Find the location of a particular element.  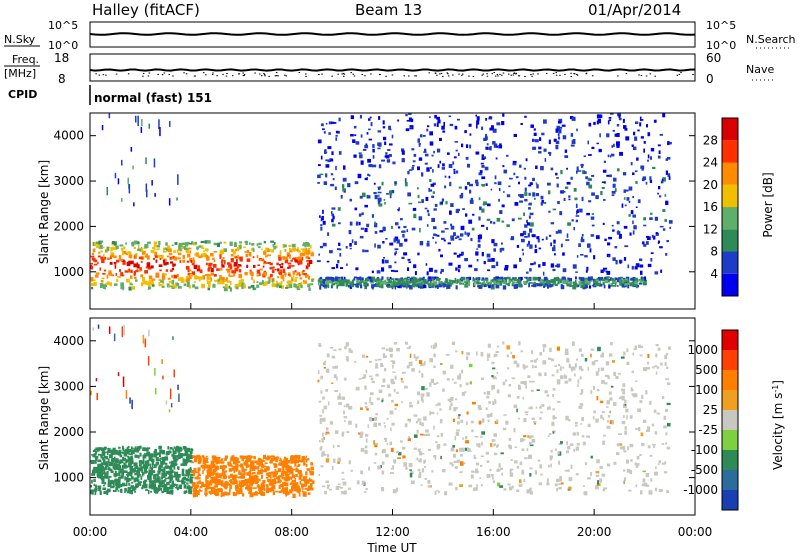

nsearch-label: N.Search is located at coordinates (771, 39).